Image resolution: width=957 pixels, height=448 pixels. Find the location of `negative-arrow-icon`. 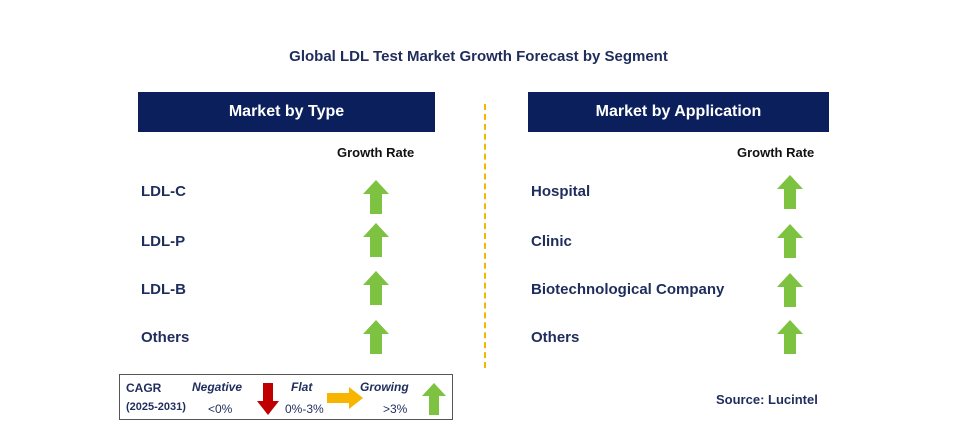

negative-arrow-icon is located at coordinates (268, 399).